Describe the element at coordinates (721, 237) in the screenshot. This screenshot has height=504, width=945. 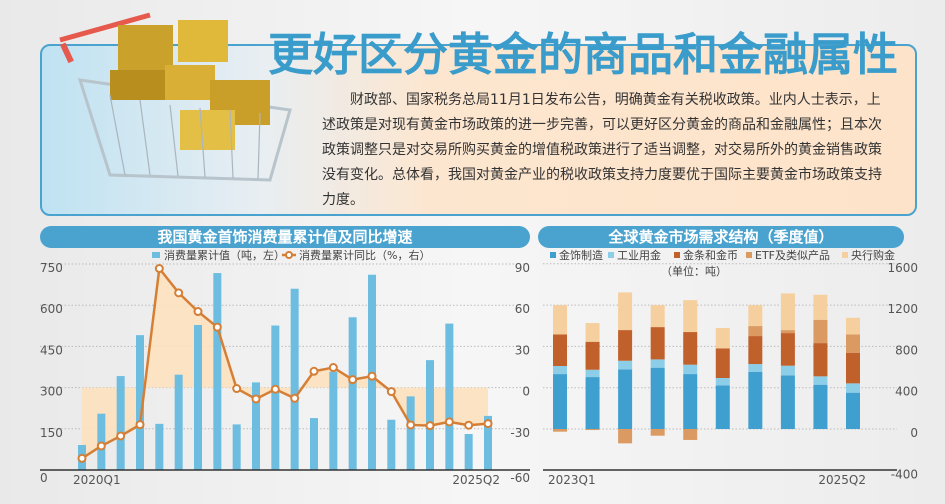
I see `right-chart-title: 全球黄金市场需求结构（季度值）` at that location.